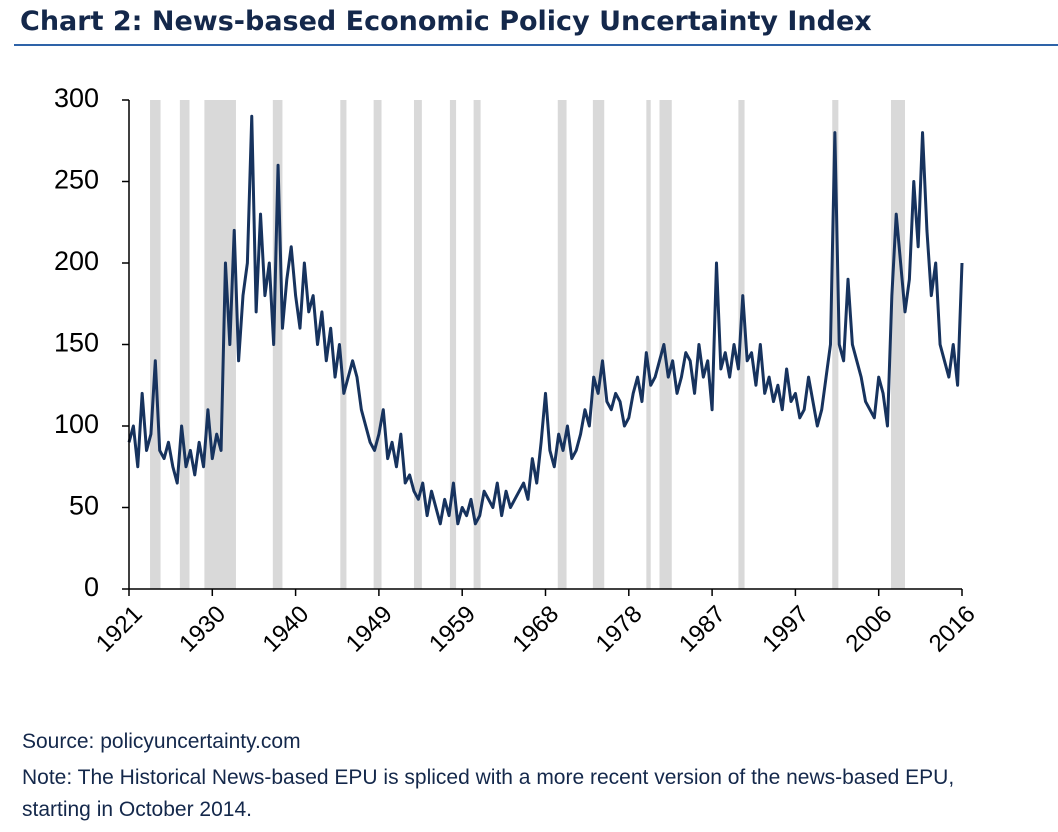  I want to click on y-tick-label: 50, so click(84, 506).